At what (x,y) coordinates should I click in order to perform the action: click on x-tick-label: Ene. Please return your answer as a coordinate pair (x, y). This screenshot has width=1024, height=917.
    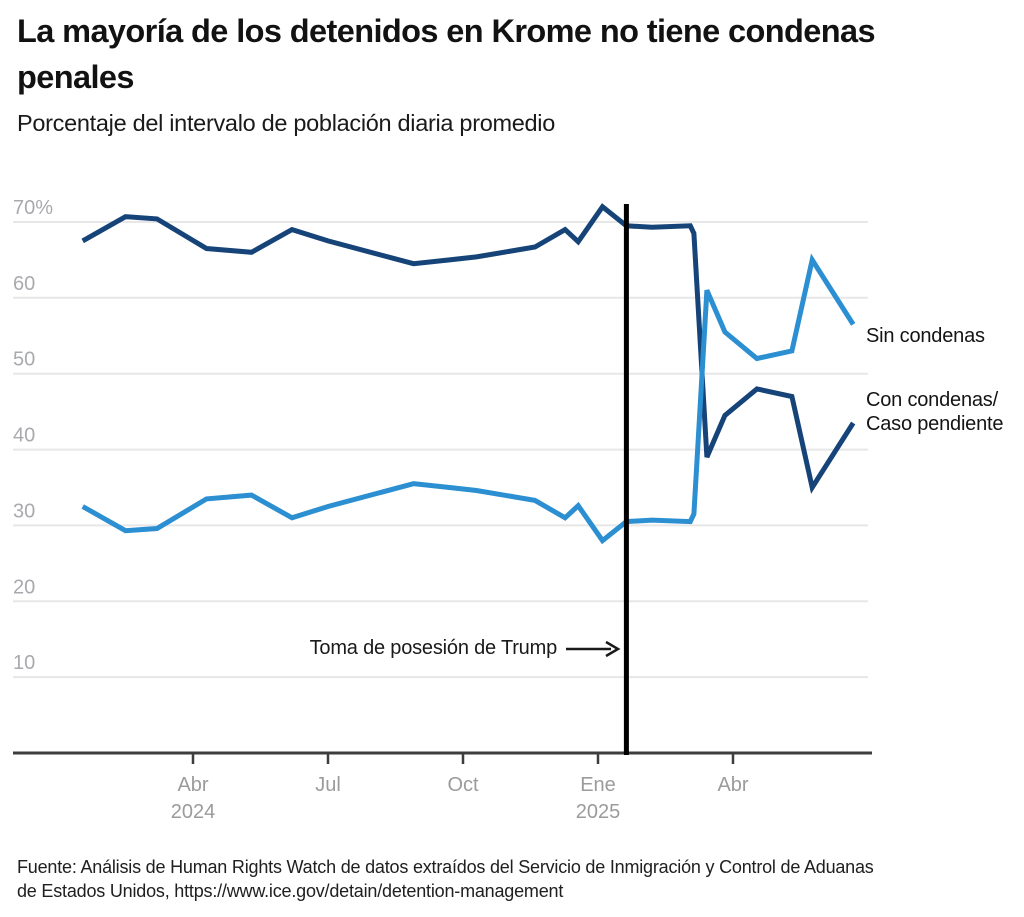
    Looking at the image, I should click on (598, 785).